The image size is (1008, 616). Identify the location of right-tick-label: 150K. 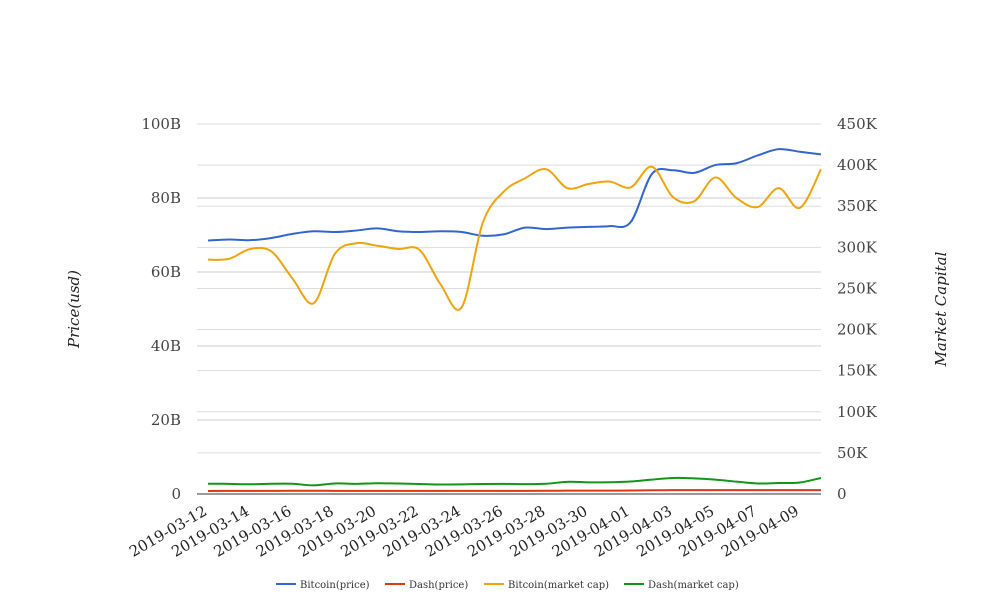
(857, 371).